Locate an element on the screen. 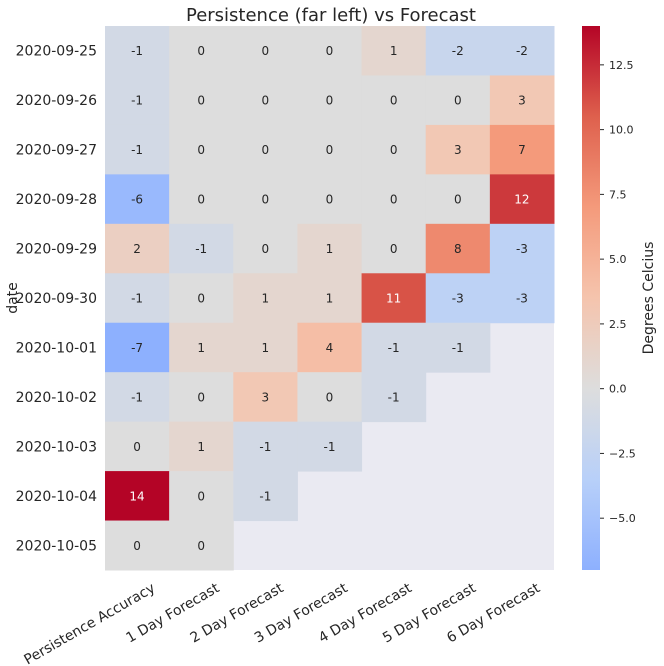 The image size is (664, 666). cell-value-label: -7 is located at coordinates (137, 348).